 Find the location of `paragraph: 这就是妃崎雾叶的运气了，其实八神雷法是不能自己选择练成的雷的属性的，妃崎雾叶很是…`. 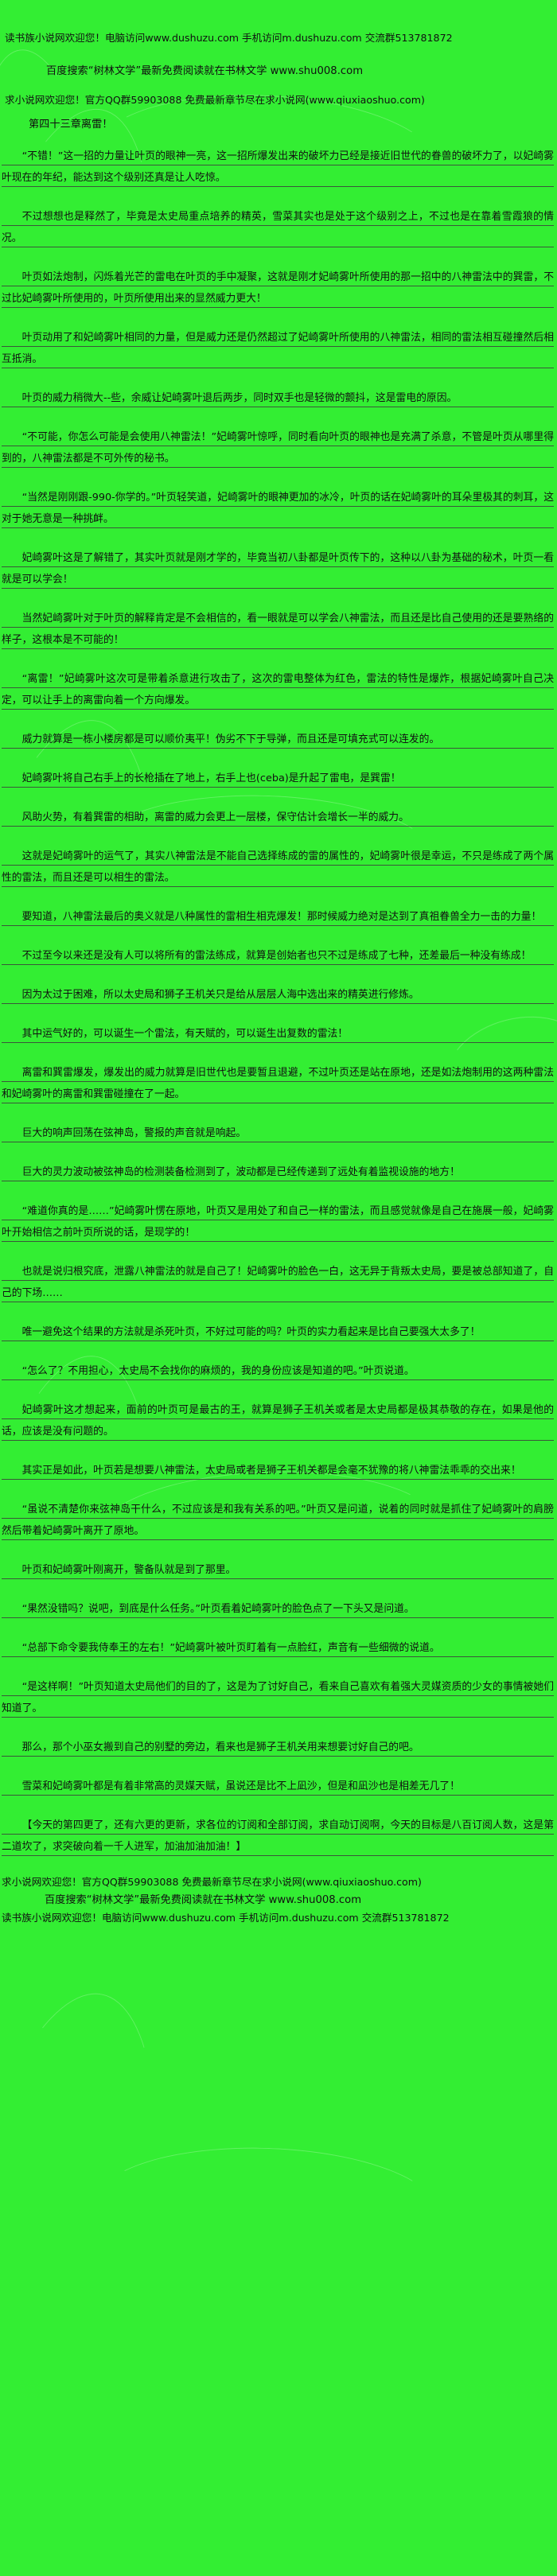

paragraph: 这就是妃崎雾叶的运气了，其实八神雷法是不能自己选择练成的雷的属性的，妃崎雾叶很是… is located at coordinates (278, 867).